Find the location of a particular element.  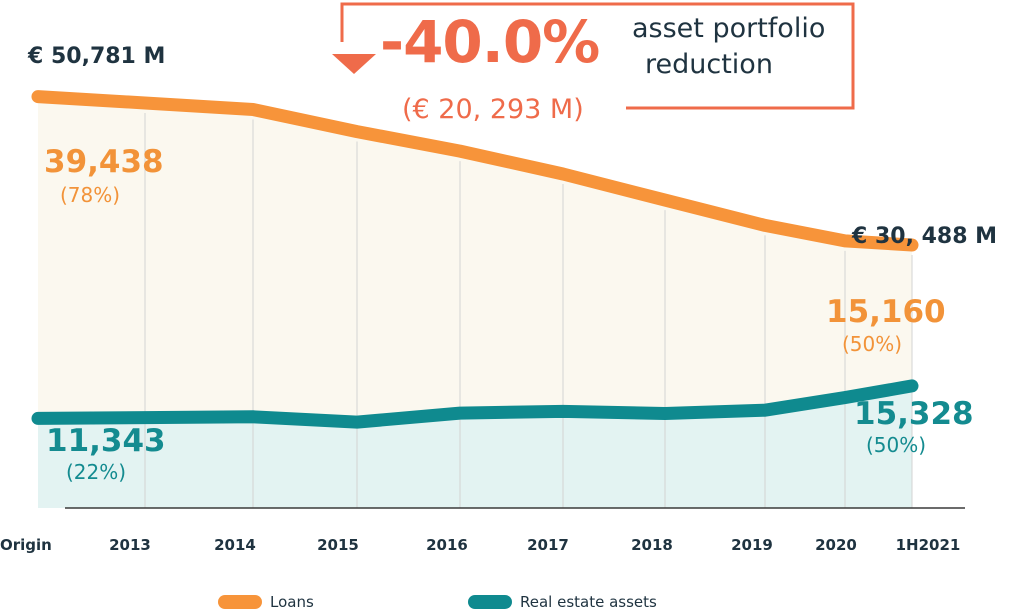

legend-loans-swatch is located at coordinates (240, 602).